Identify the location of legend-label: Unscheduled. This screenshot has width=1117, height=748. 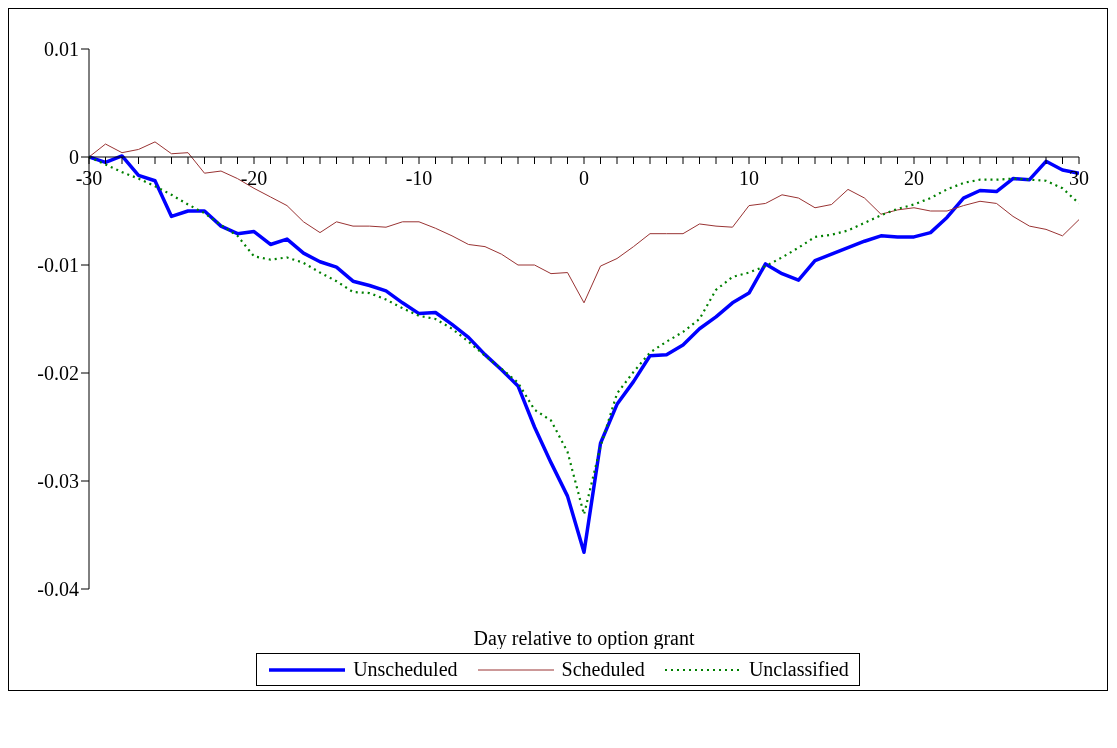
(405, 669).